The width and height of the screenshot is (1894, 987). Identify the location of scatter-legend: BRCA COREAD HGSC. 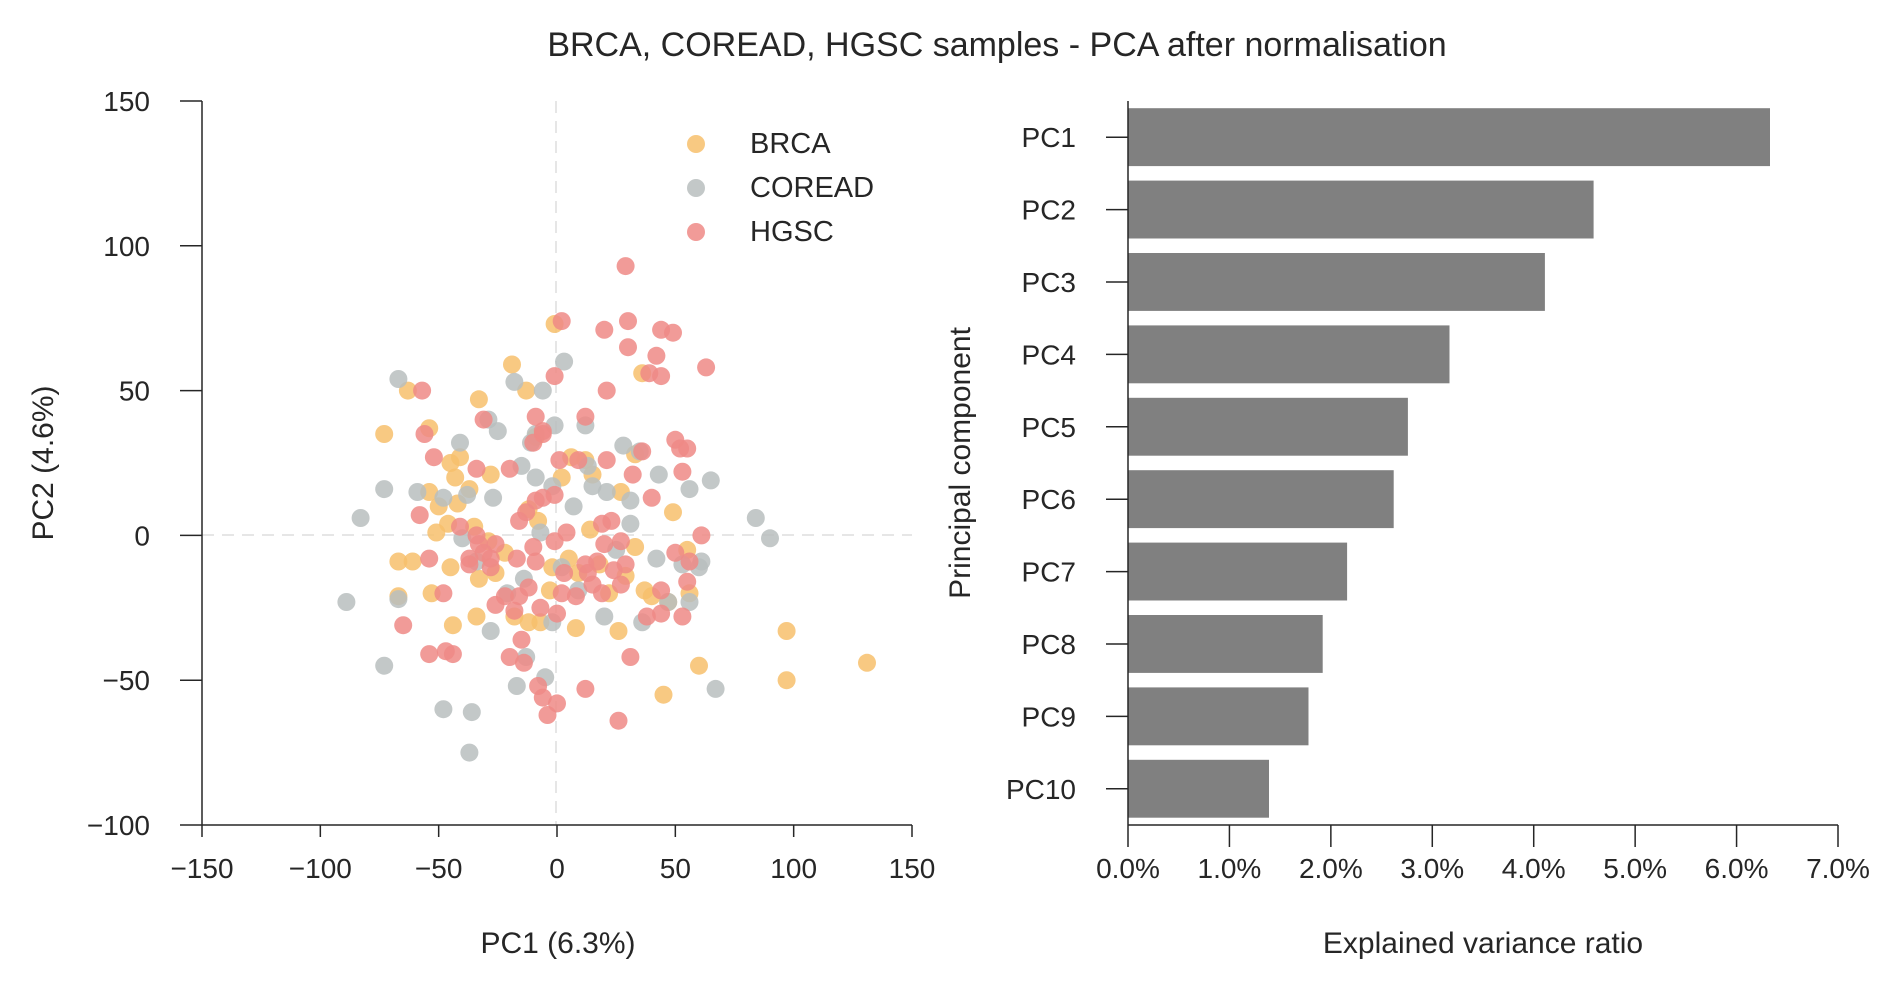
(780, 188).